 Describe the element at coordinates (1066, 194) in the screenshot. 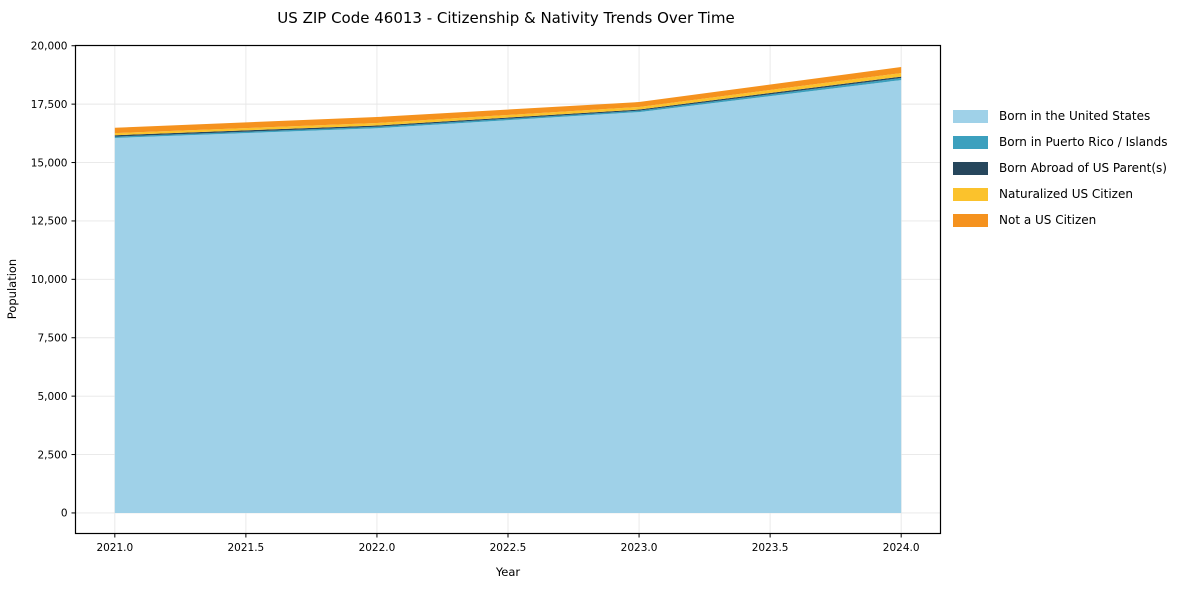

I see `legend-label: Naturalized US Citizen` at that location.